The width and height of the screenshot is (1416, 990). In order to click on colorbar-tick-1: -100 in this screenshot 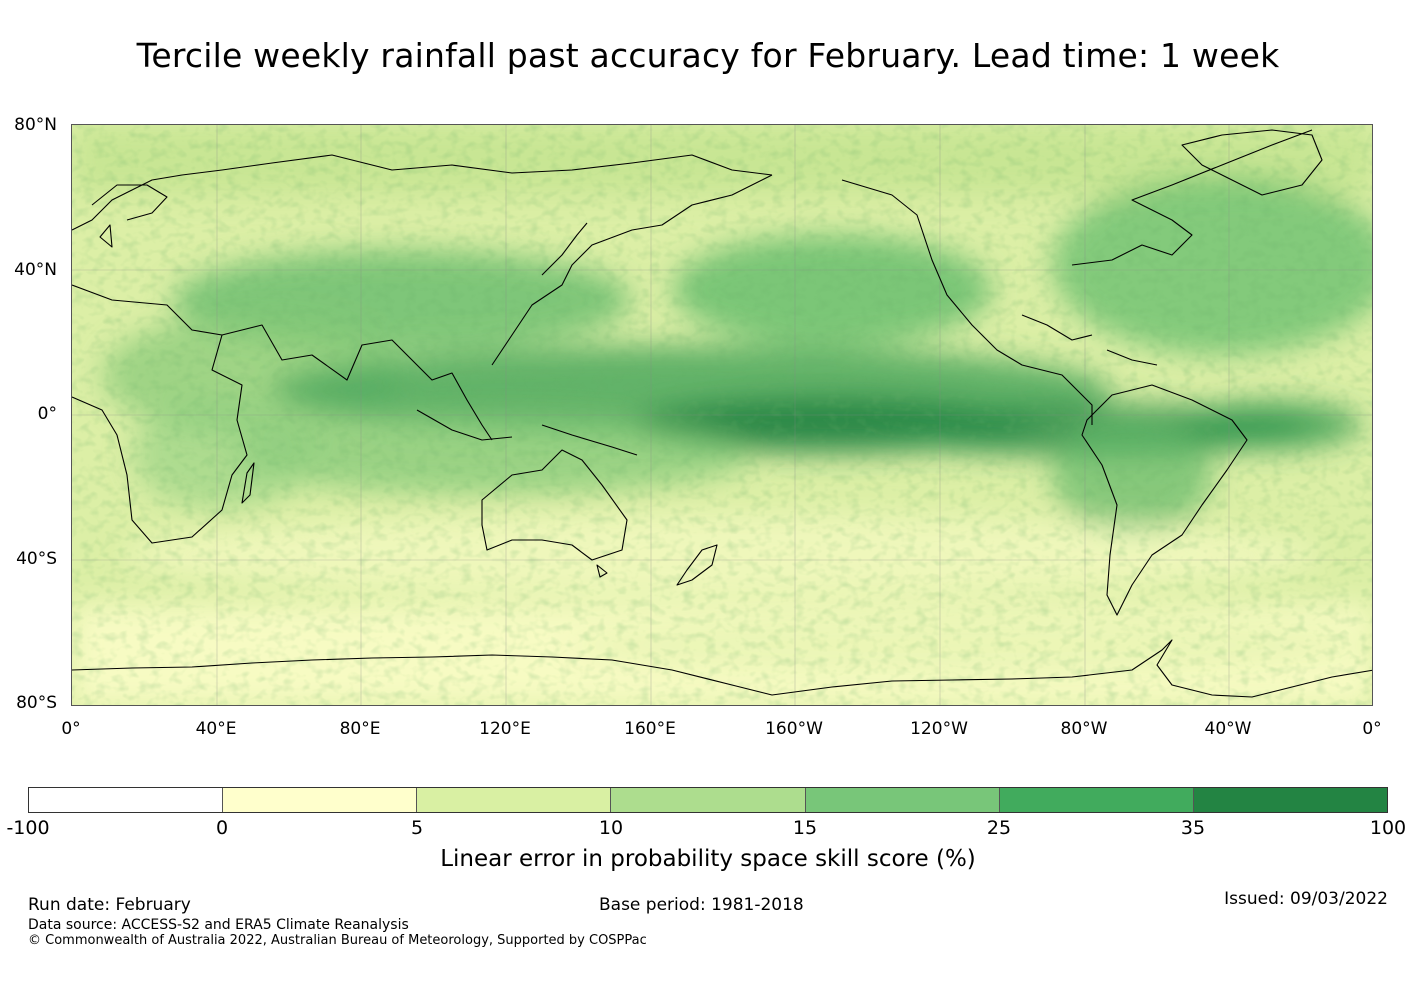, I will do `click(28, 828)`.